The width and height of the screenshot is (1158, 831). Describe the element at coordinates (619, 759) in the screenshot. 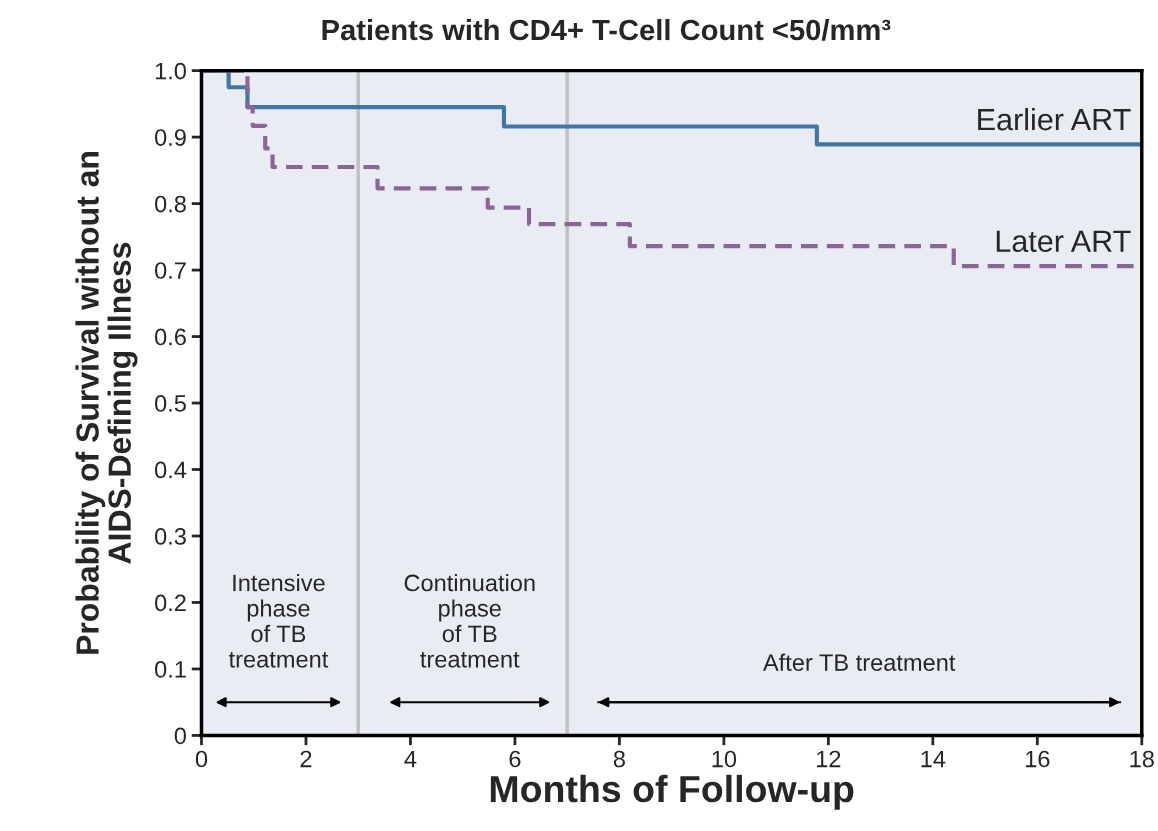

I see `x-tick-label: 8` at that location.